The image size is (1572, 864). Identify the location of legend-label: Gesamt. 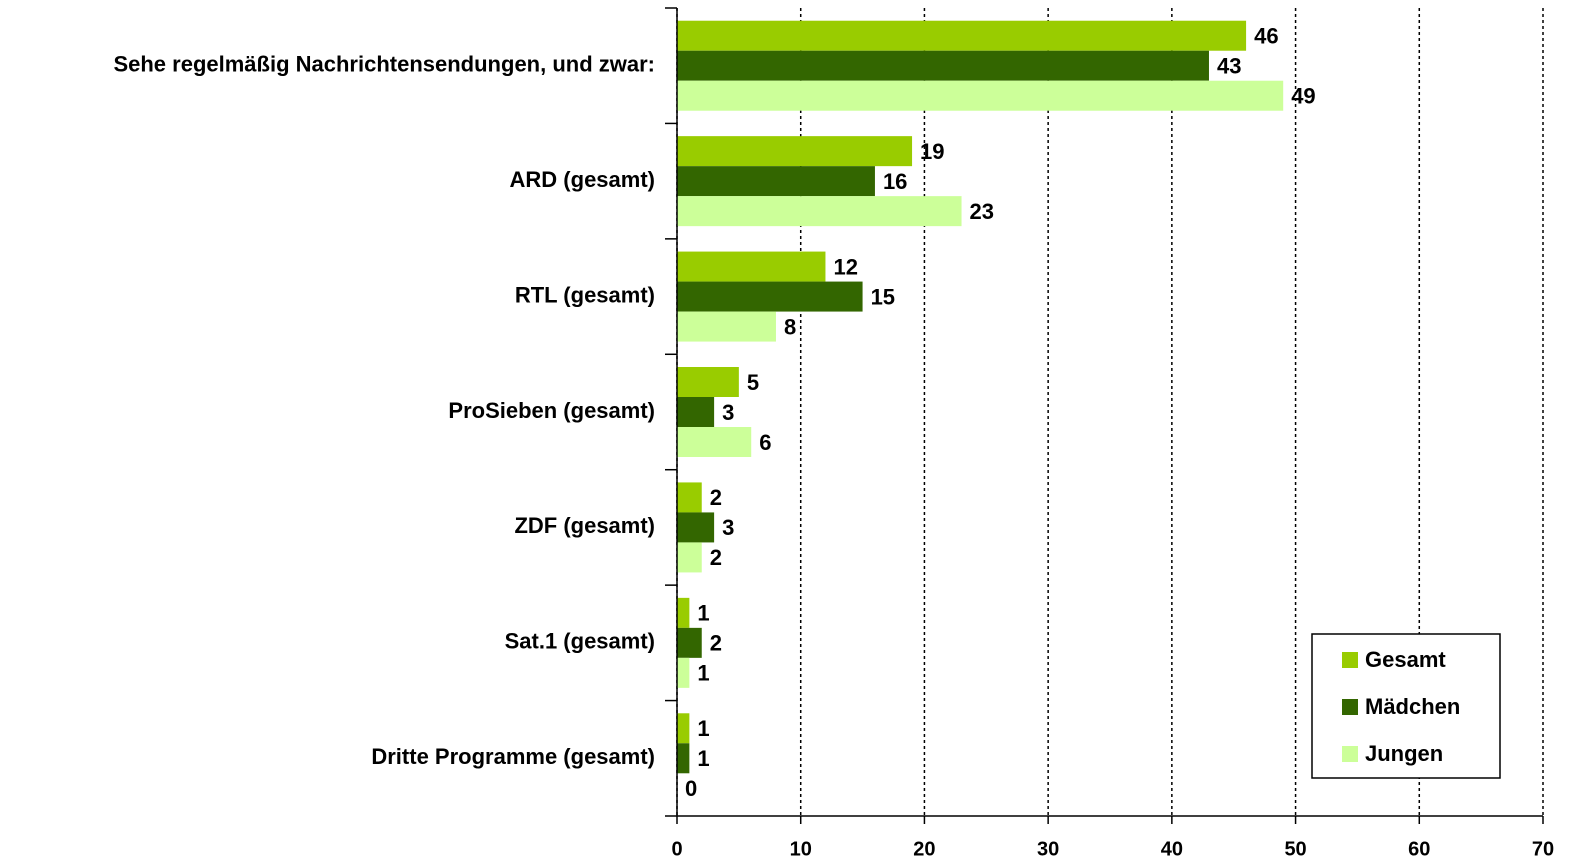
(1405, 659).